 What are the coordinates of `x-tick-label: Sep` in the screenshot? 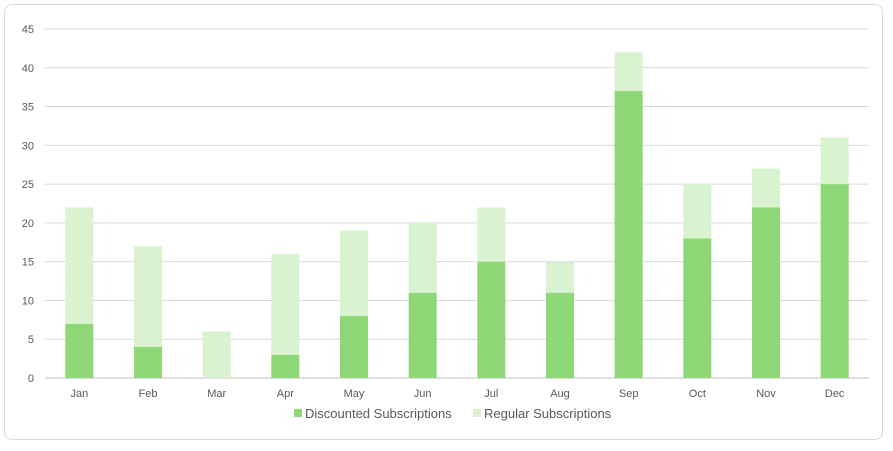 It's located at (629, 394).